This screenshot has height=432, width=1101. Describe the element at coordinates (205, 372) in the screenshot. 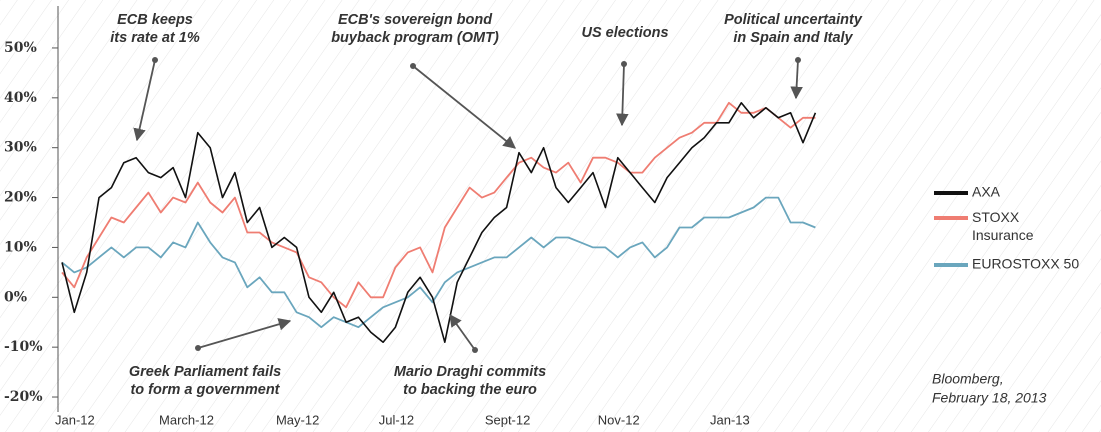

I see `annotation: Greek Parliament fails` at that location.